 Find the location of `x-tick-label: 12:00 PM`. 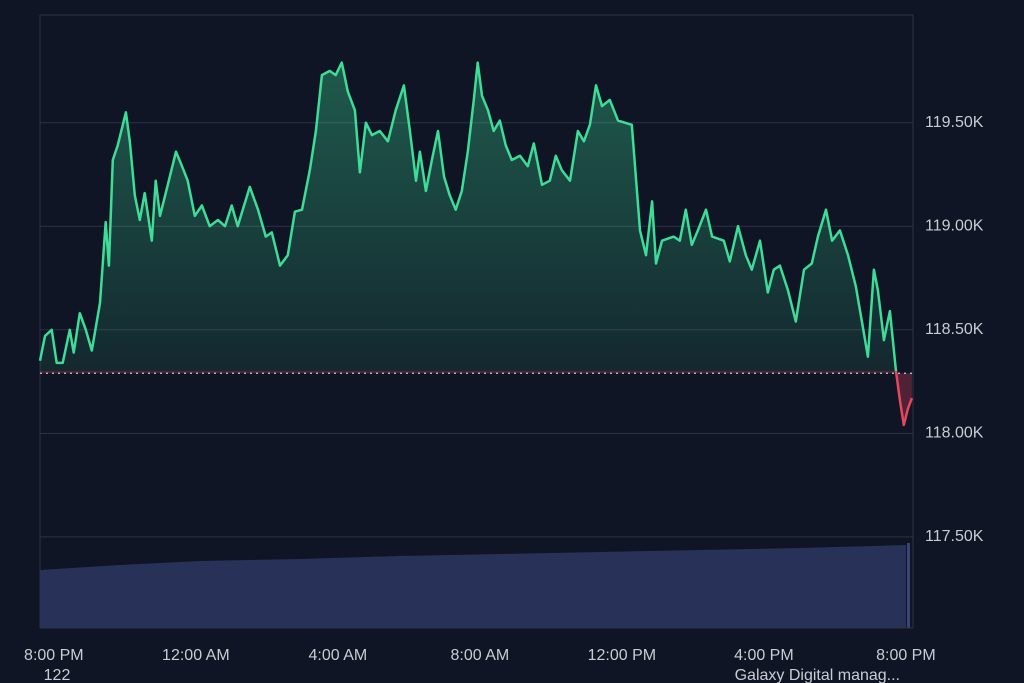

x-tick-label: 12:00 PM is located at coordinates (622, 655).